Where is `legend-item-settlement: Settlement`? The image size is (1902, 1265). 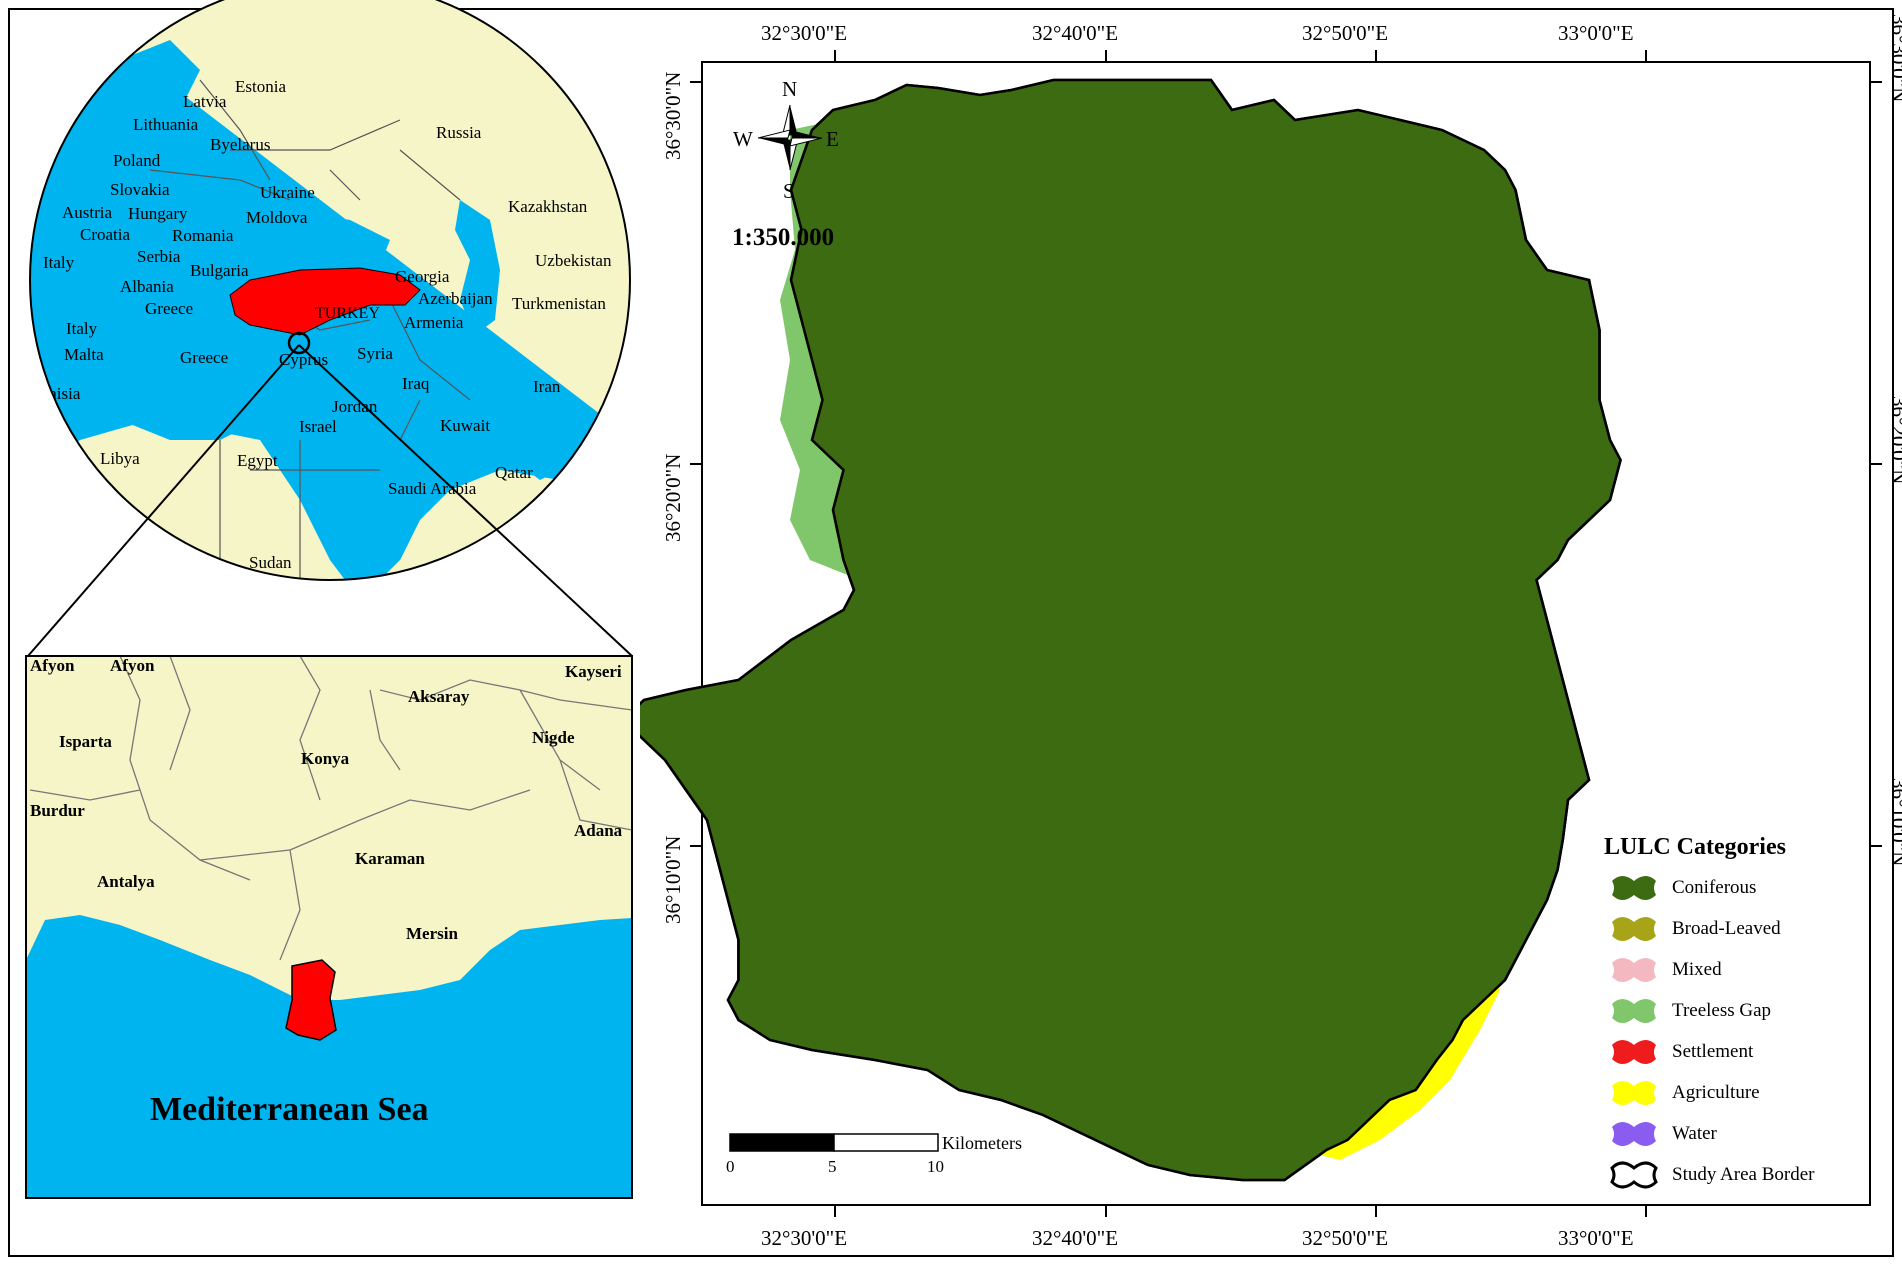 legend-item-settlement: Settlement is located at coordinates (1680, 1052).